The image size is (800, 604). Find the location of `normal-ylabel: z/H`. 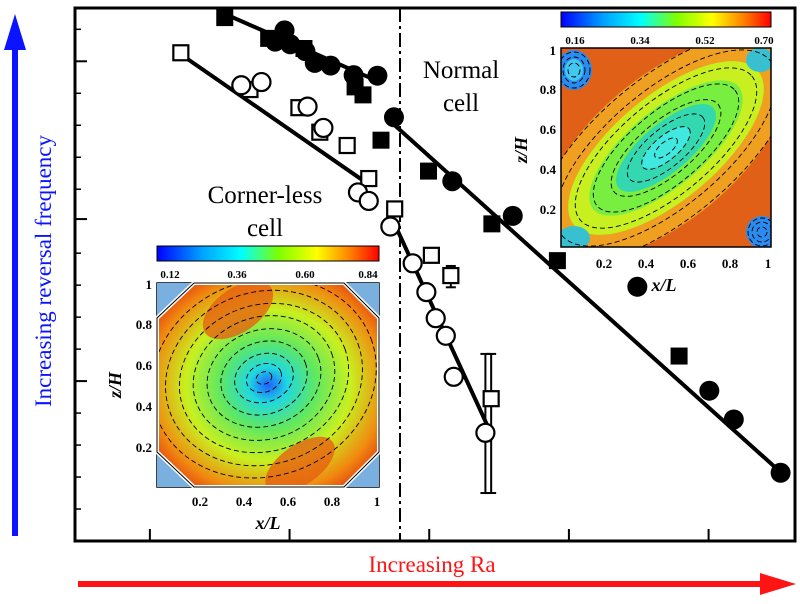

normal-ylabel: z/H is located at coordinates (521, 150).